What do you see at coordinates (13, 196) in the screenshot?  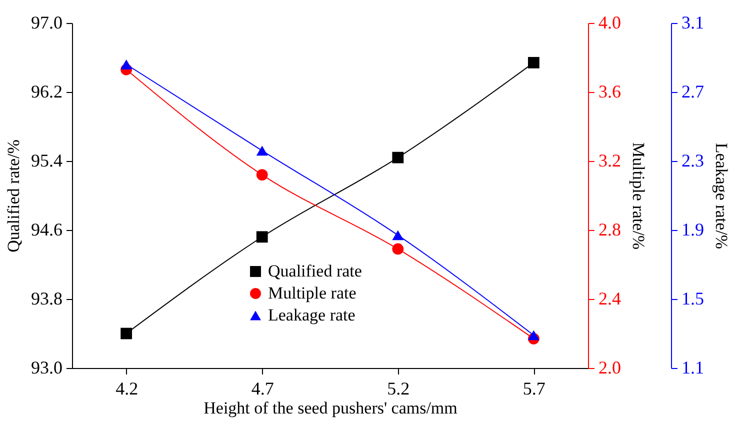 I see `y-axis-title: Qualified rate/%` at bounding box center [13, 196].